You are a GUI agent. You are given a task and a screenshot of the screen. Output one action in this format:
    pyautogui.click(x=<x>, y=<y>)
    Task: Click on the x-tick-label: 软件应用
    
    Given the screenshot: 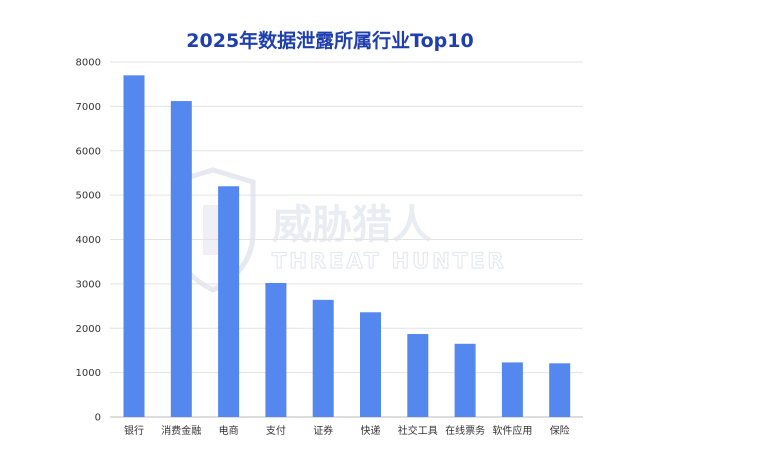 What is the action you would take?
    pyautogui.click(x=512, y=430)
    